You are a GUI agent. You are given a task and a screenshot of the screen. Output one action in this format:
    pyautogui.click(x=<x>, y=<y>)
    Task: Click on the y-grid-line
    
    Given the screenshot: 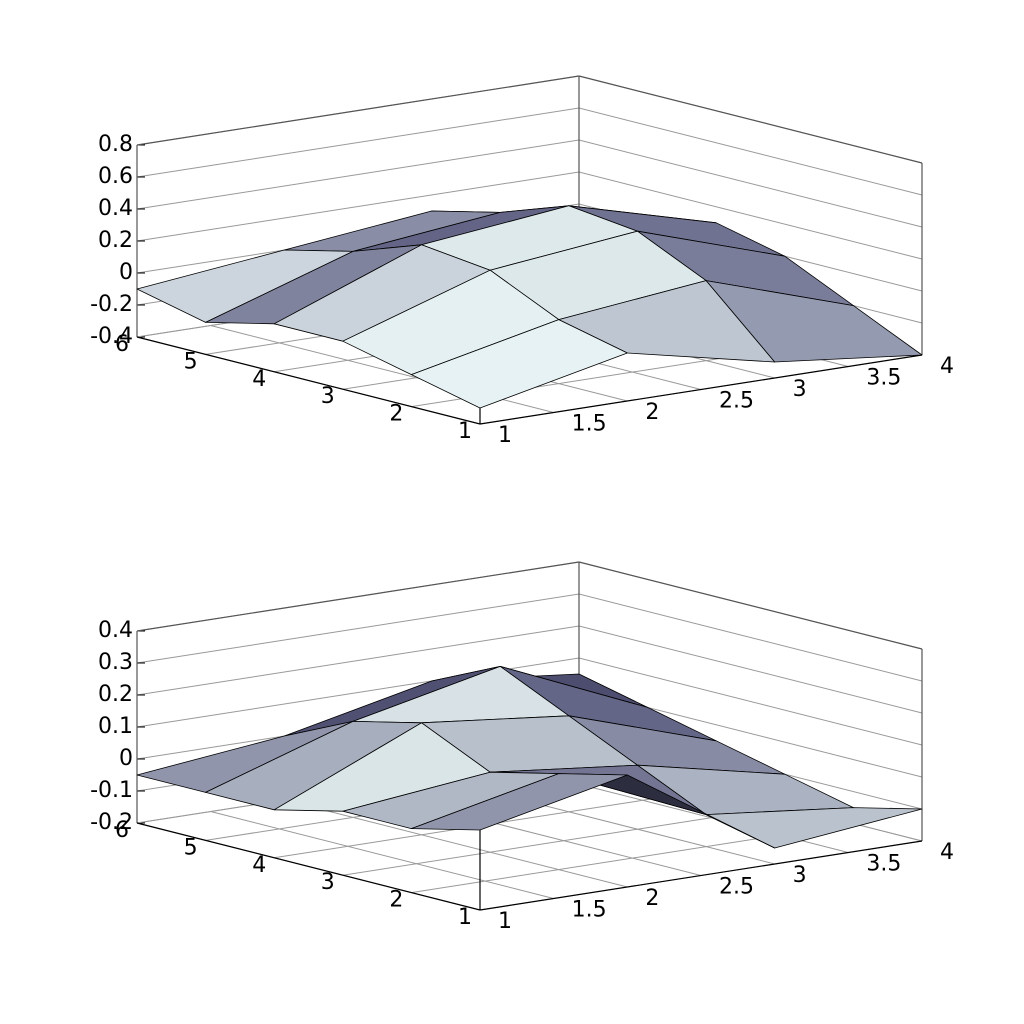 What is the action you would take?
    pyautogui.click(x=563, y=840)
    